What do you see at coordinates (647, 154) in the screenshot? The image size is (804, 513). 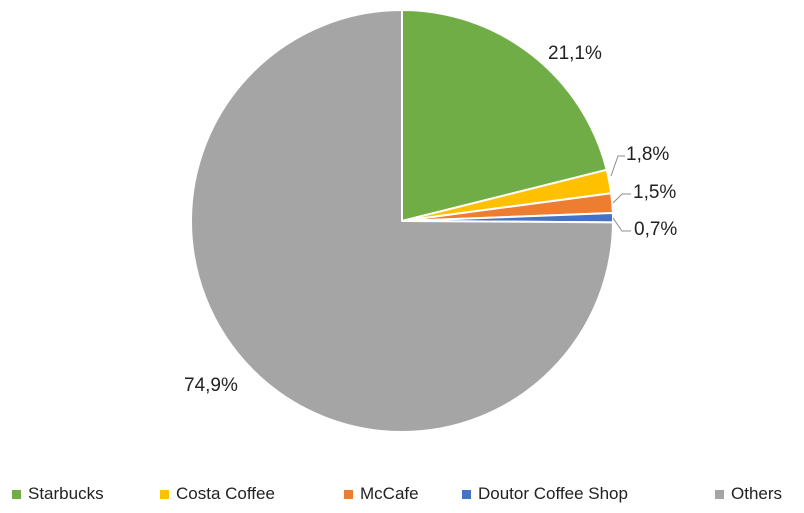 I see `data-label-costa-coffee: 1,8%` at bounding box center [647, 154].